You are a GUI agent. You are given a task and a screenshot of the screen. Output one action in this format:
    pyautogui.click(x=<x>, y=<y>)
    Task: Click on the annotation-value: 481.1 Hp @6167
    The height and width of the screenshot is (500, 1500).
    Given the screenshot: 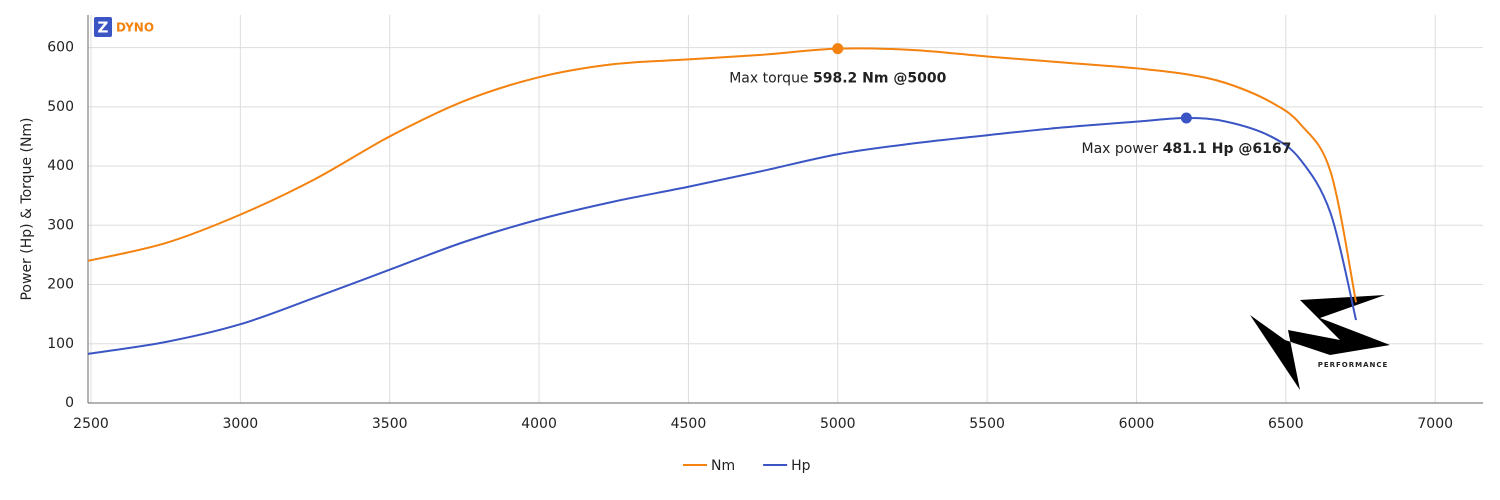 What is the action you would take?
    pyautogui.click(x=1227, y=149)
    